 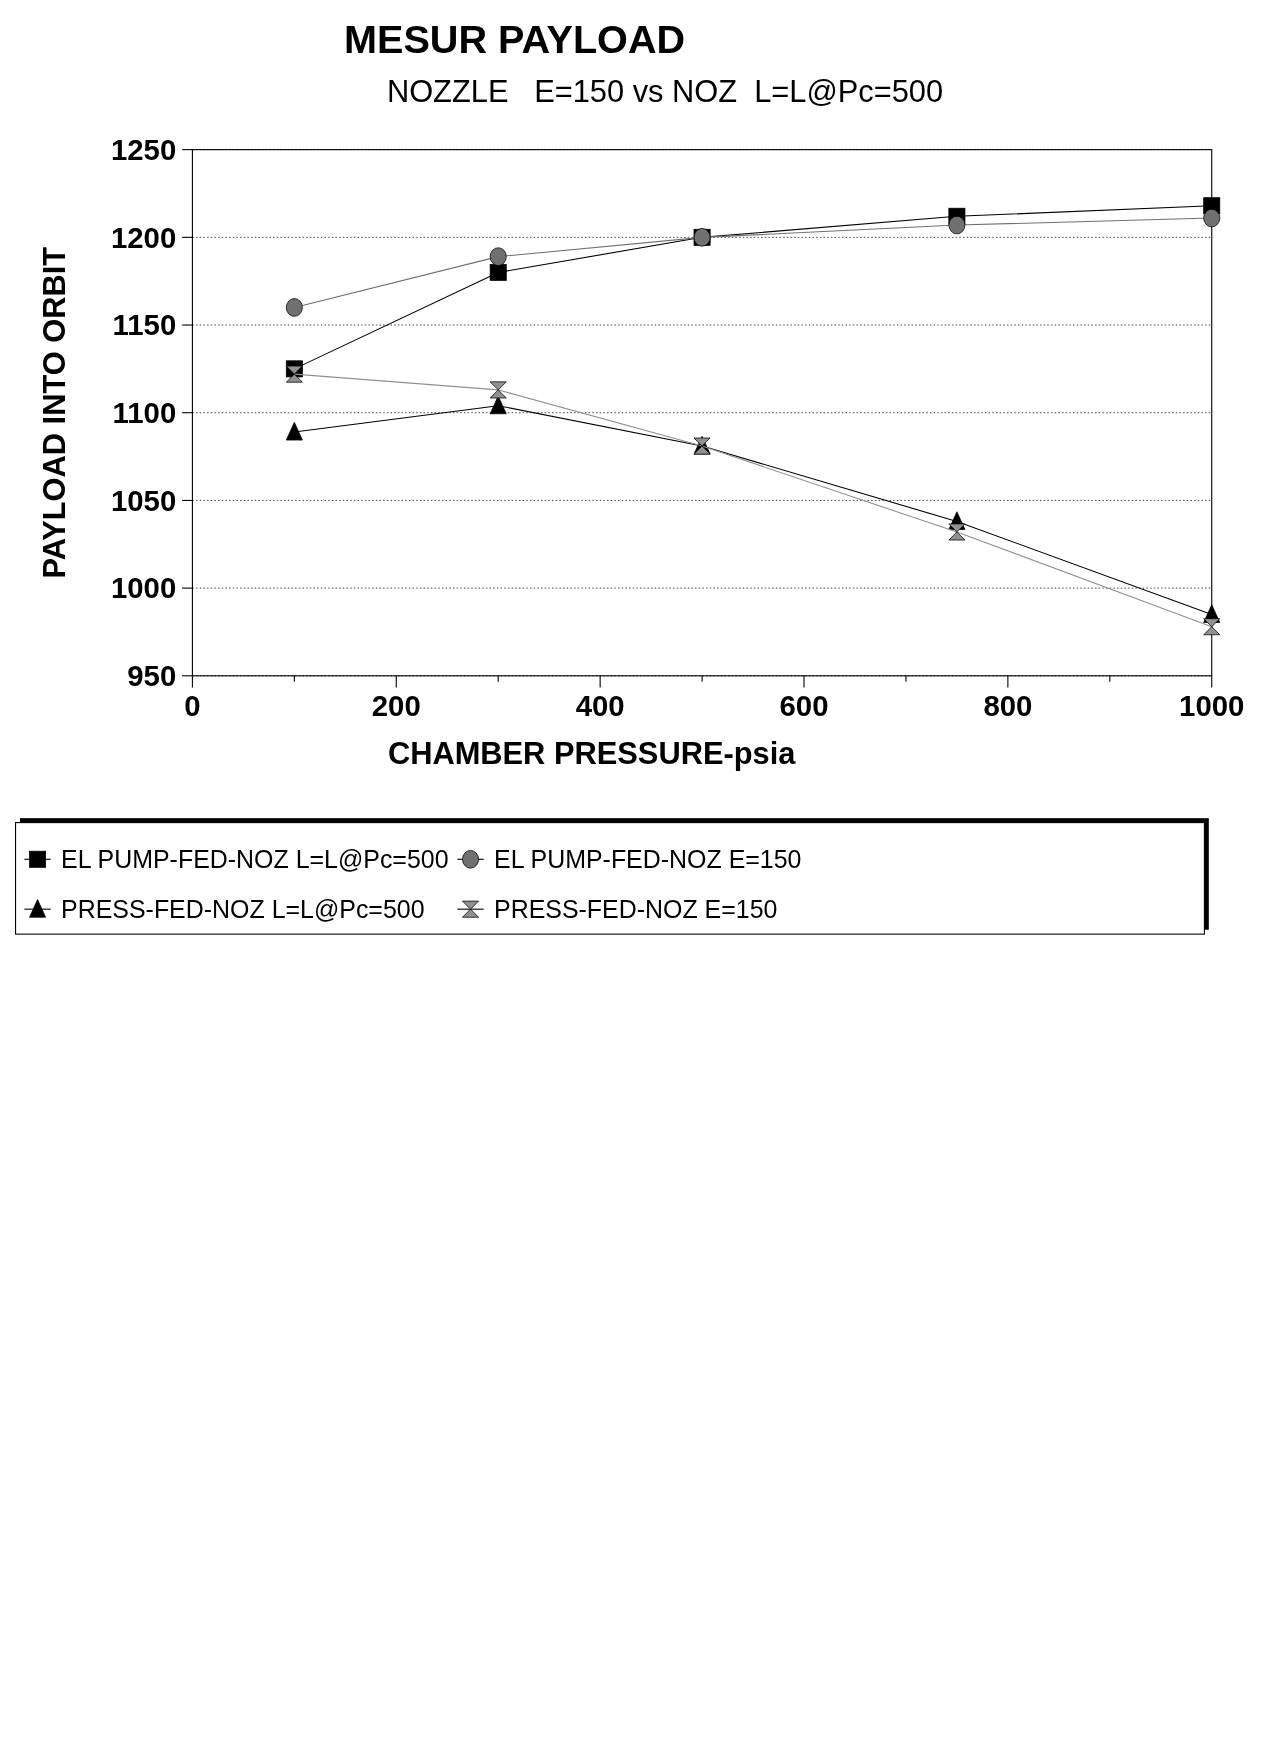 I want to click on y-tick-label: 1150, so click(x=144, y=325).